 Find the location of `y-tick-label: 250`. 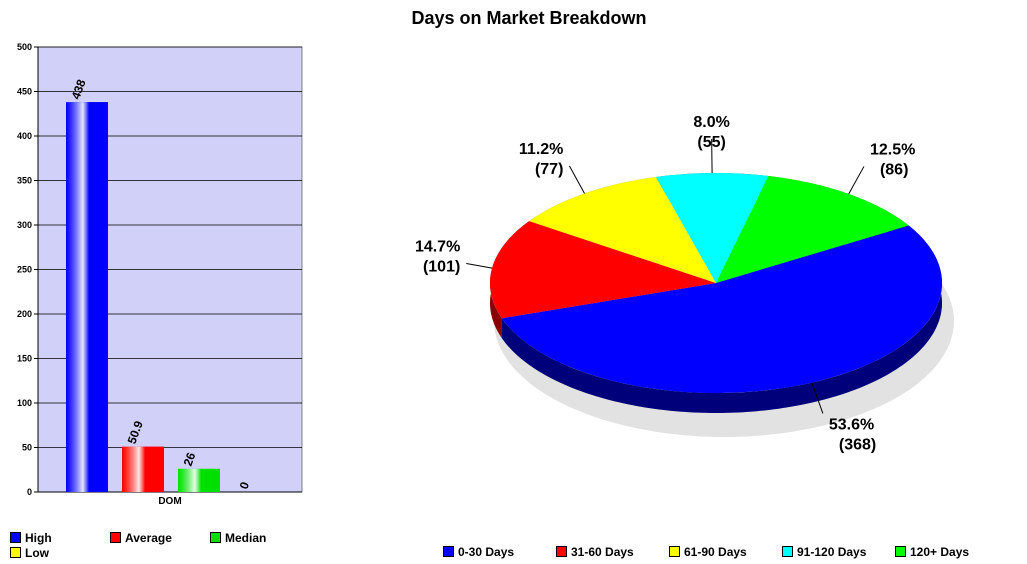

y-tick-label: 250 is located at coordinates (24, 270).